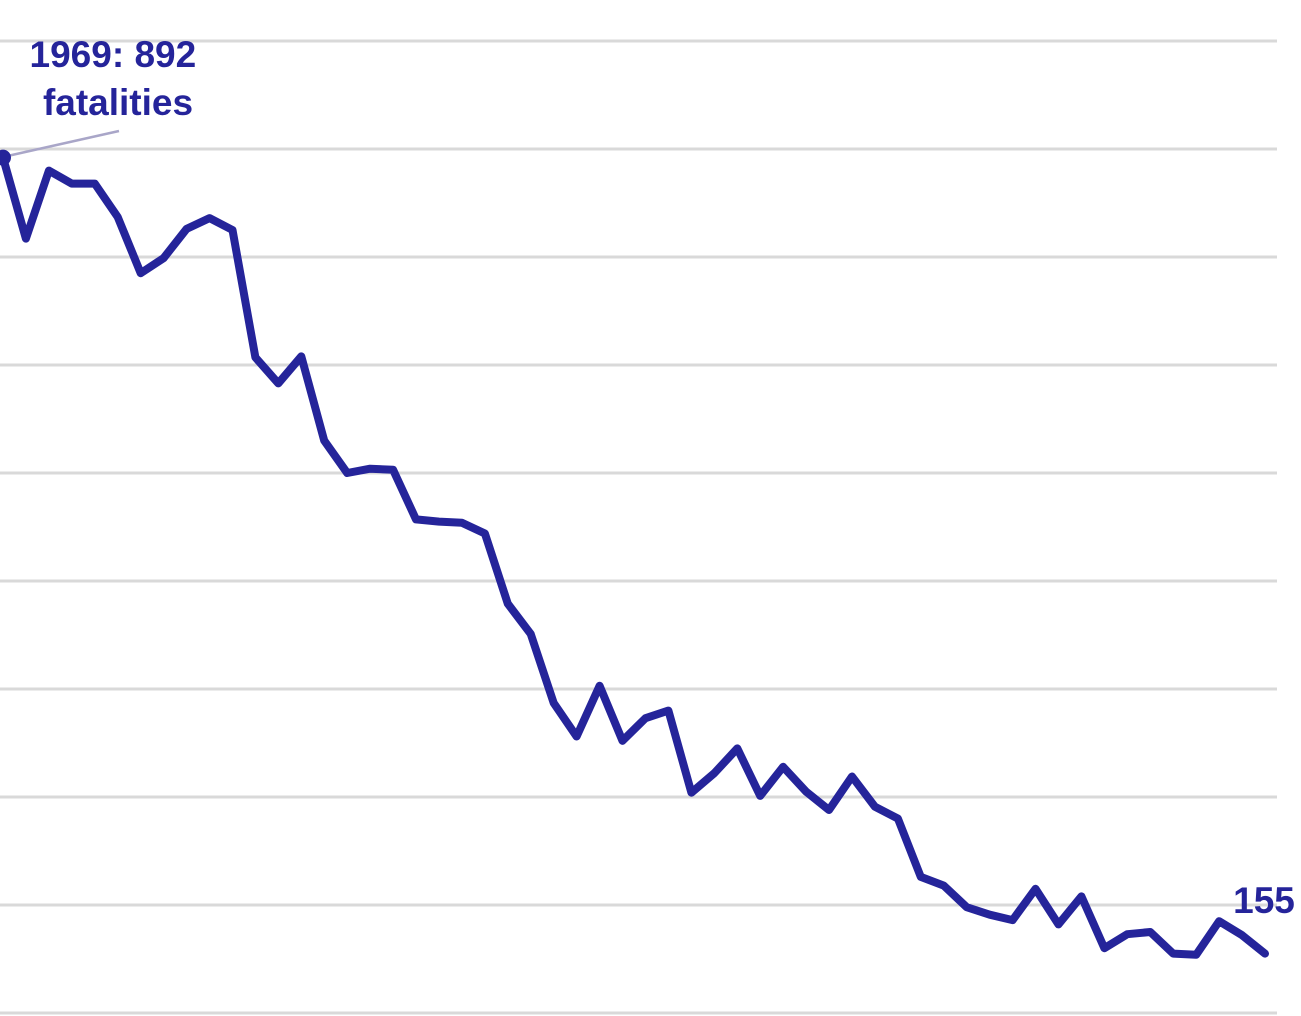  I want to click on start-point-marker, so click(5, 157).